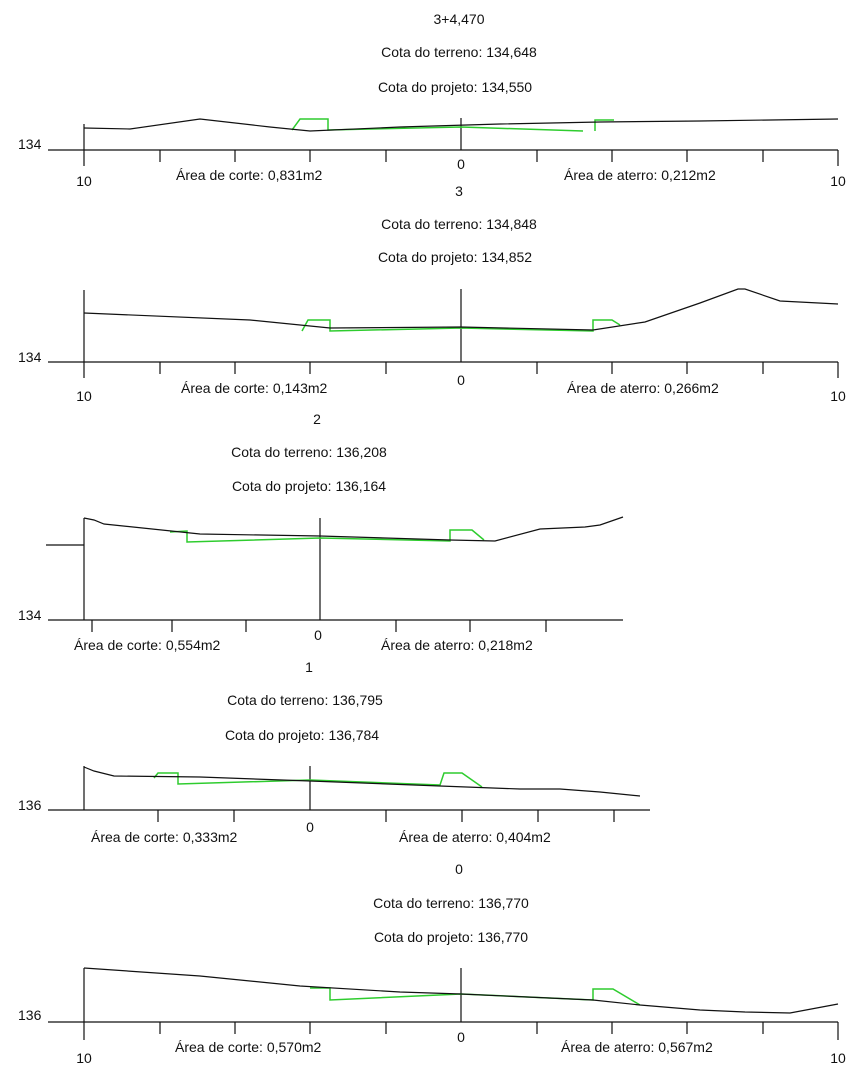 The height and width of the screenshot is (1069, 856). Describe the element at coordinates (249, 175) in the screenshot. I see `cut-area-label: Área de corte: 0,831m2` at that location.